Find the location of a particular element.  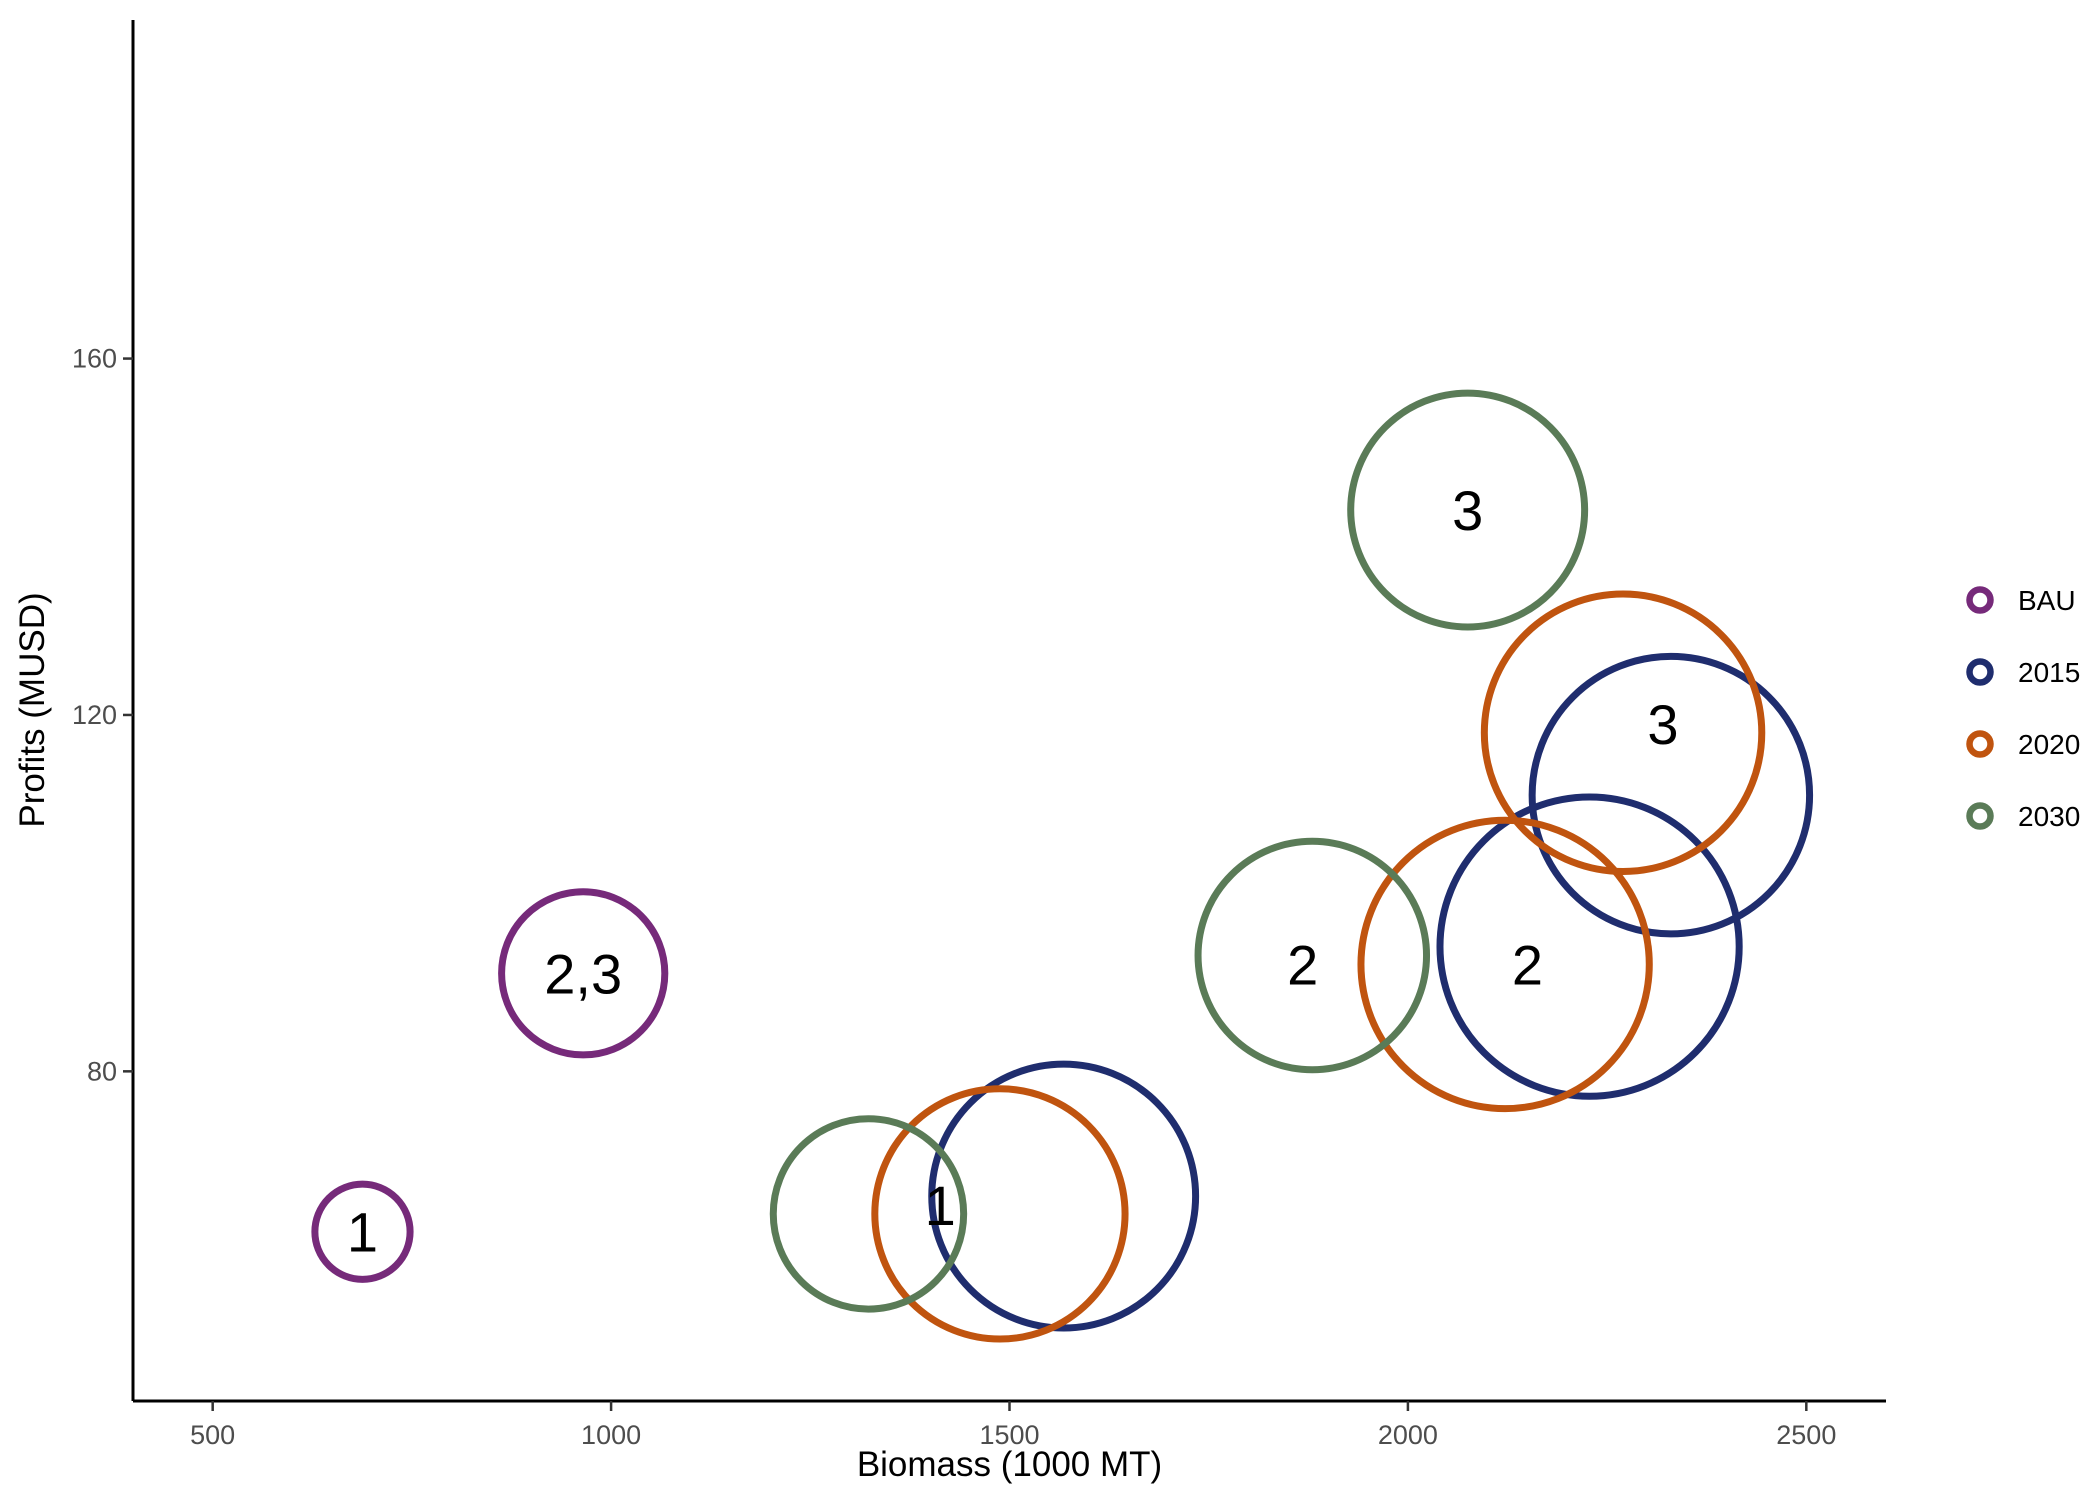

bubble-label: 2,3 is located at coordinates (583, 973).